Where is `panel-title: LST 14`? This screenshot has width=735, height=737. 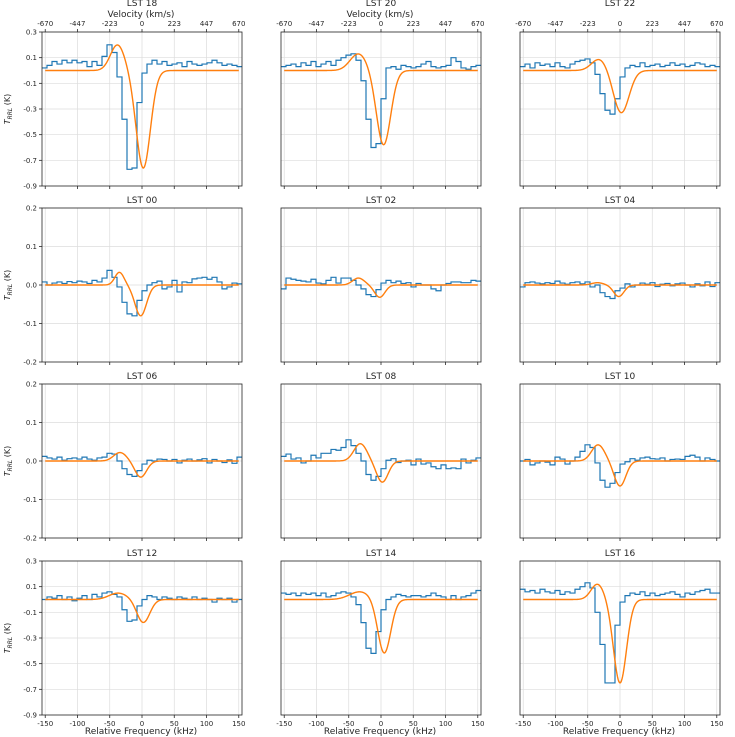
panel-title: LST 14 is located at coordinates (381, 554).